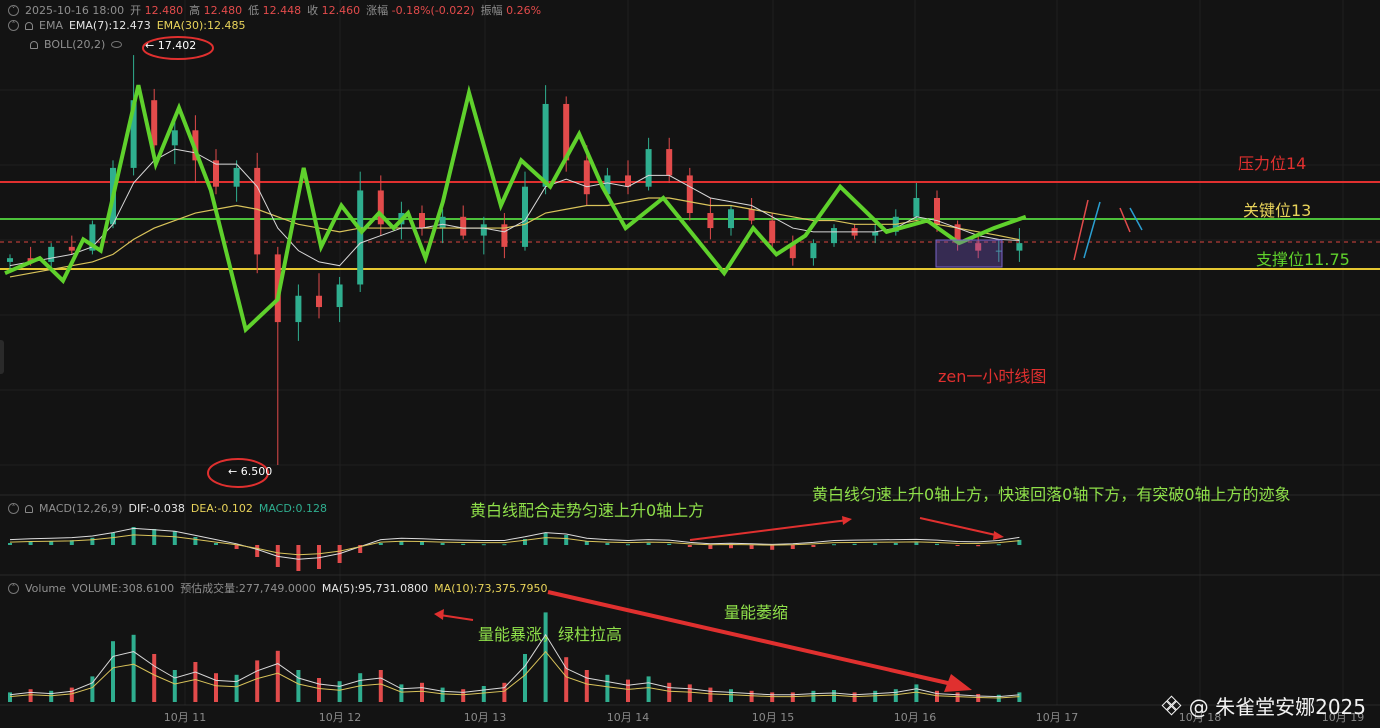  What do you see at coordinates (992, 376) in the screenshot?
I see `chart-title-annotation: zen一小时线图` at bounding box center [992, 376].